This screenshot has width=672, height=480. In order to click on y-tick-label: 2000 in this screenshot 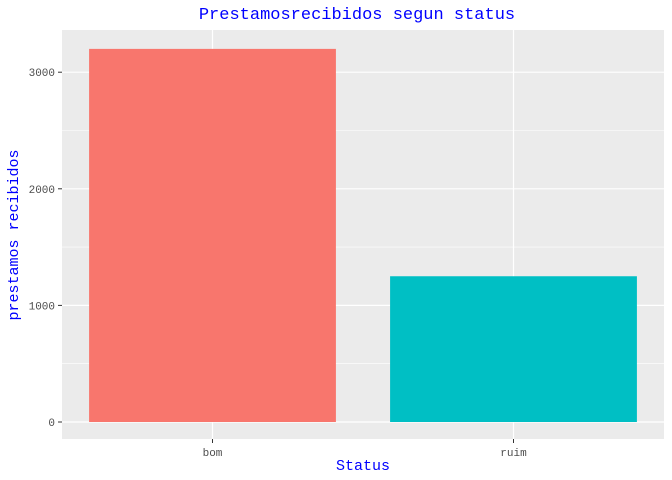, I will do `click(42, 191)`.